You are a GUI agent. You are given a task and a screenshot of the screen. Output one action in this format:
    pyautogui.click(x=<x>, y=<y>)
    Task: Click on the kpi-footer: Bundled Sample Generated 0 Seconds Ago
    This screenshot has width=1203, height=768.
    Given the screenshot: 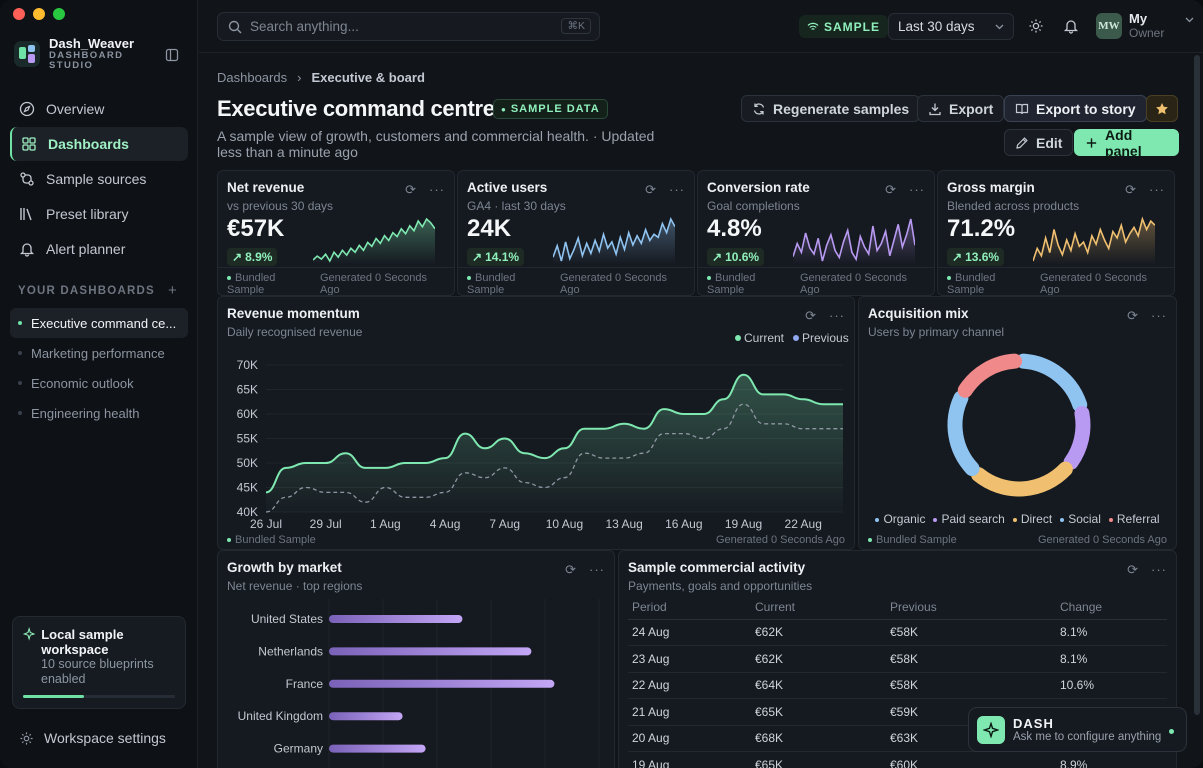 What is the action you would take?
    pyautogui.click(x=576, y=281)
    